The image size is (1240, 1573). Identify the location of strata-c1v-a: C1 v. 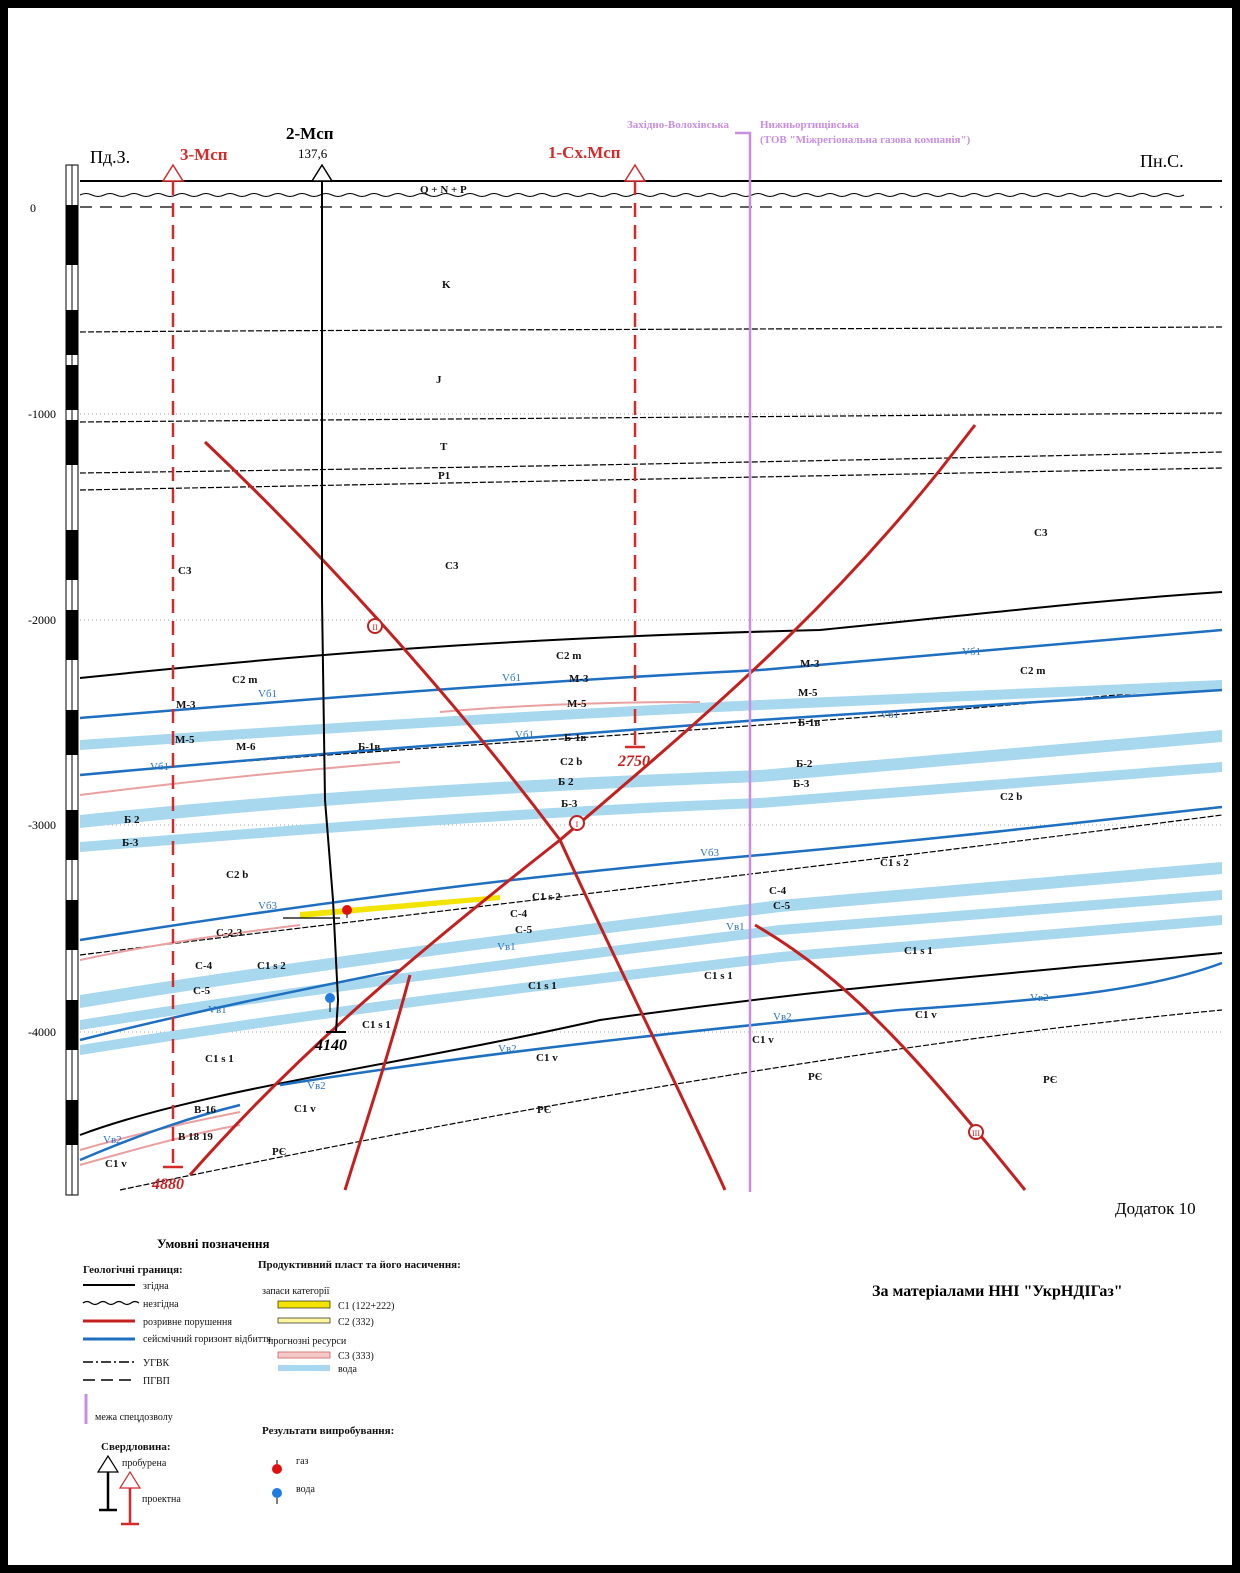
(547, 1058).